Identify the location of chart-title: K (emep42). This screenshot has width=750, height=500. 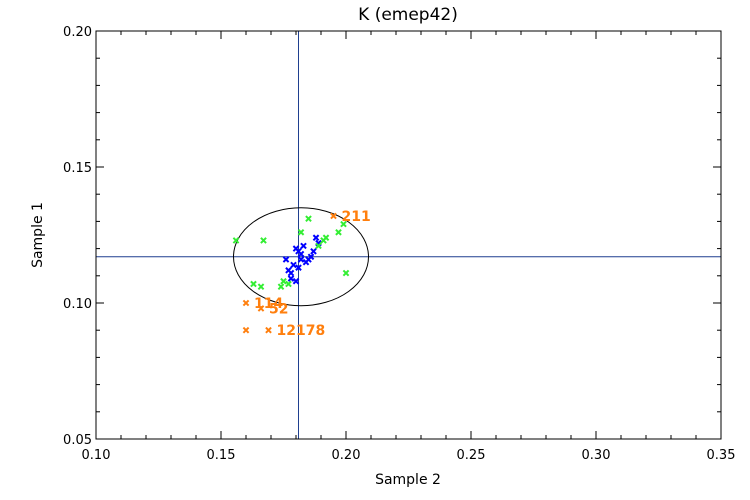
(408, 15).